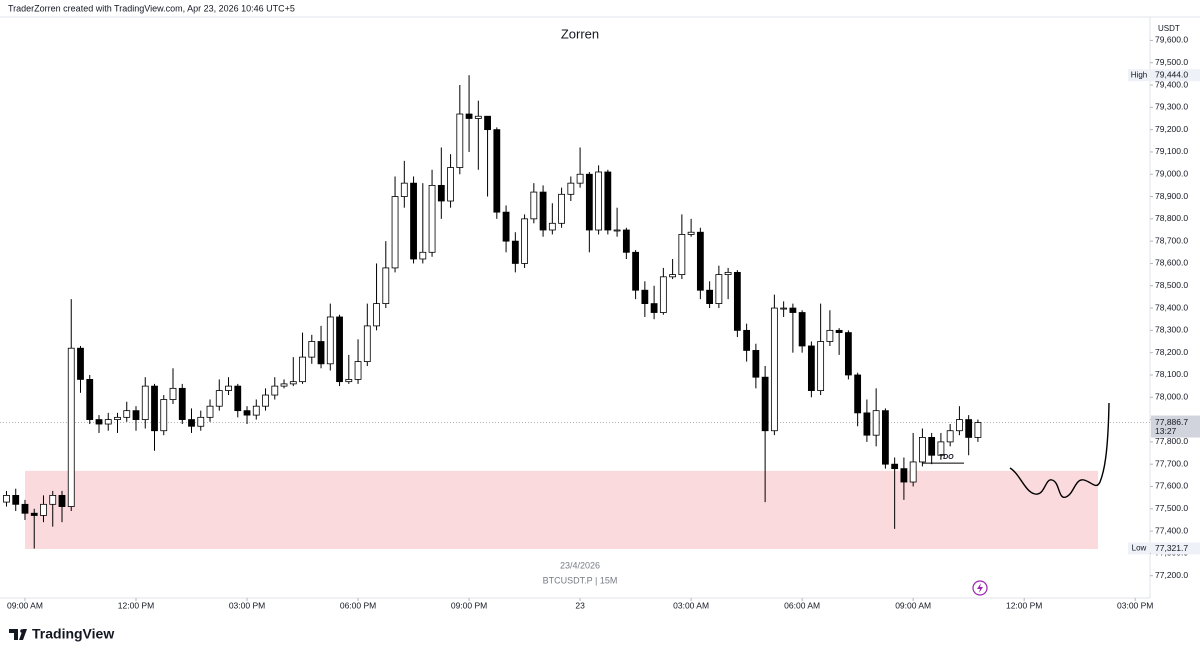 This screenshot has height=654, width=1200. Describe the element at coordinates (73, 634) in the screenshot. I see `brand: TradingView` at that location.